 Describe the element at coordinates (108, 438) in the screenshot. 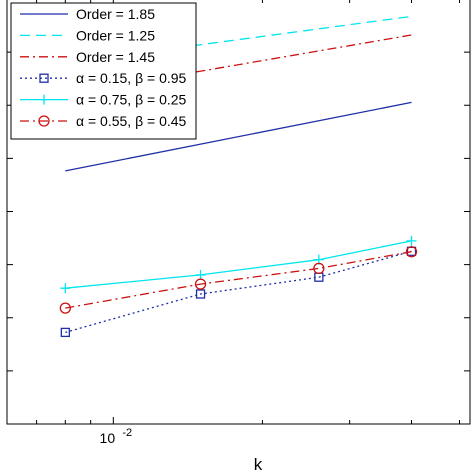

I see `x-tick-label: 10` at that location.